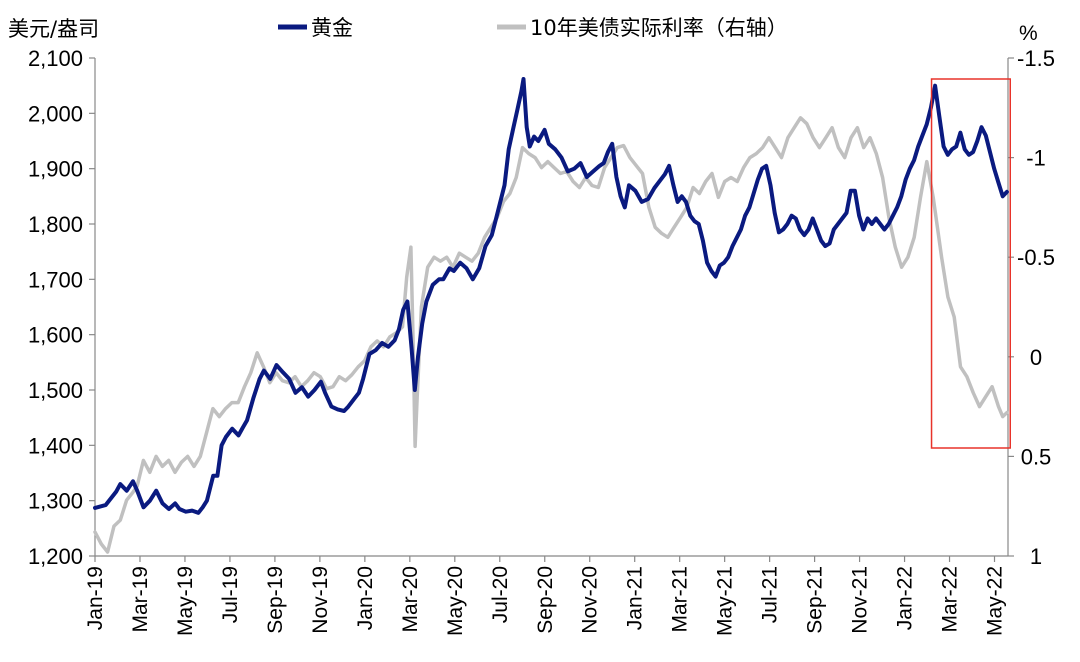 The height and width of the screenshot is (662, 1080). What do you see at coordinates (55, 279) in the screenshot?
I see `left-y-tick-label: 1,700` at bounding box center [55, 279].